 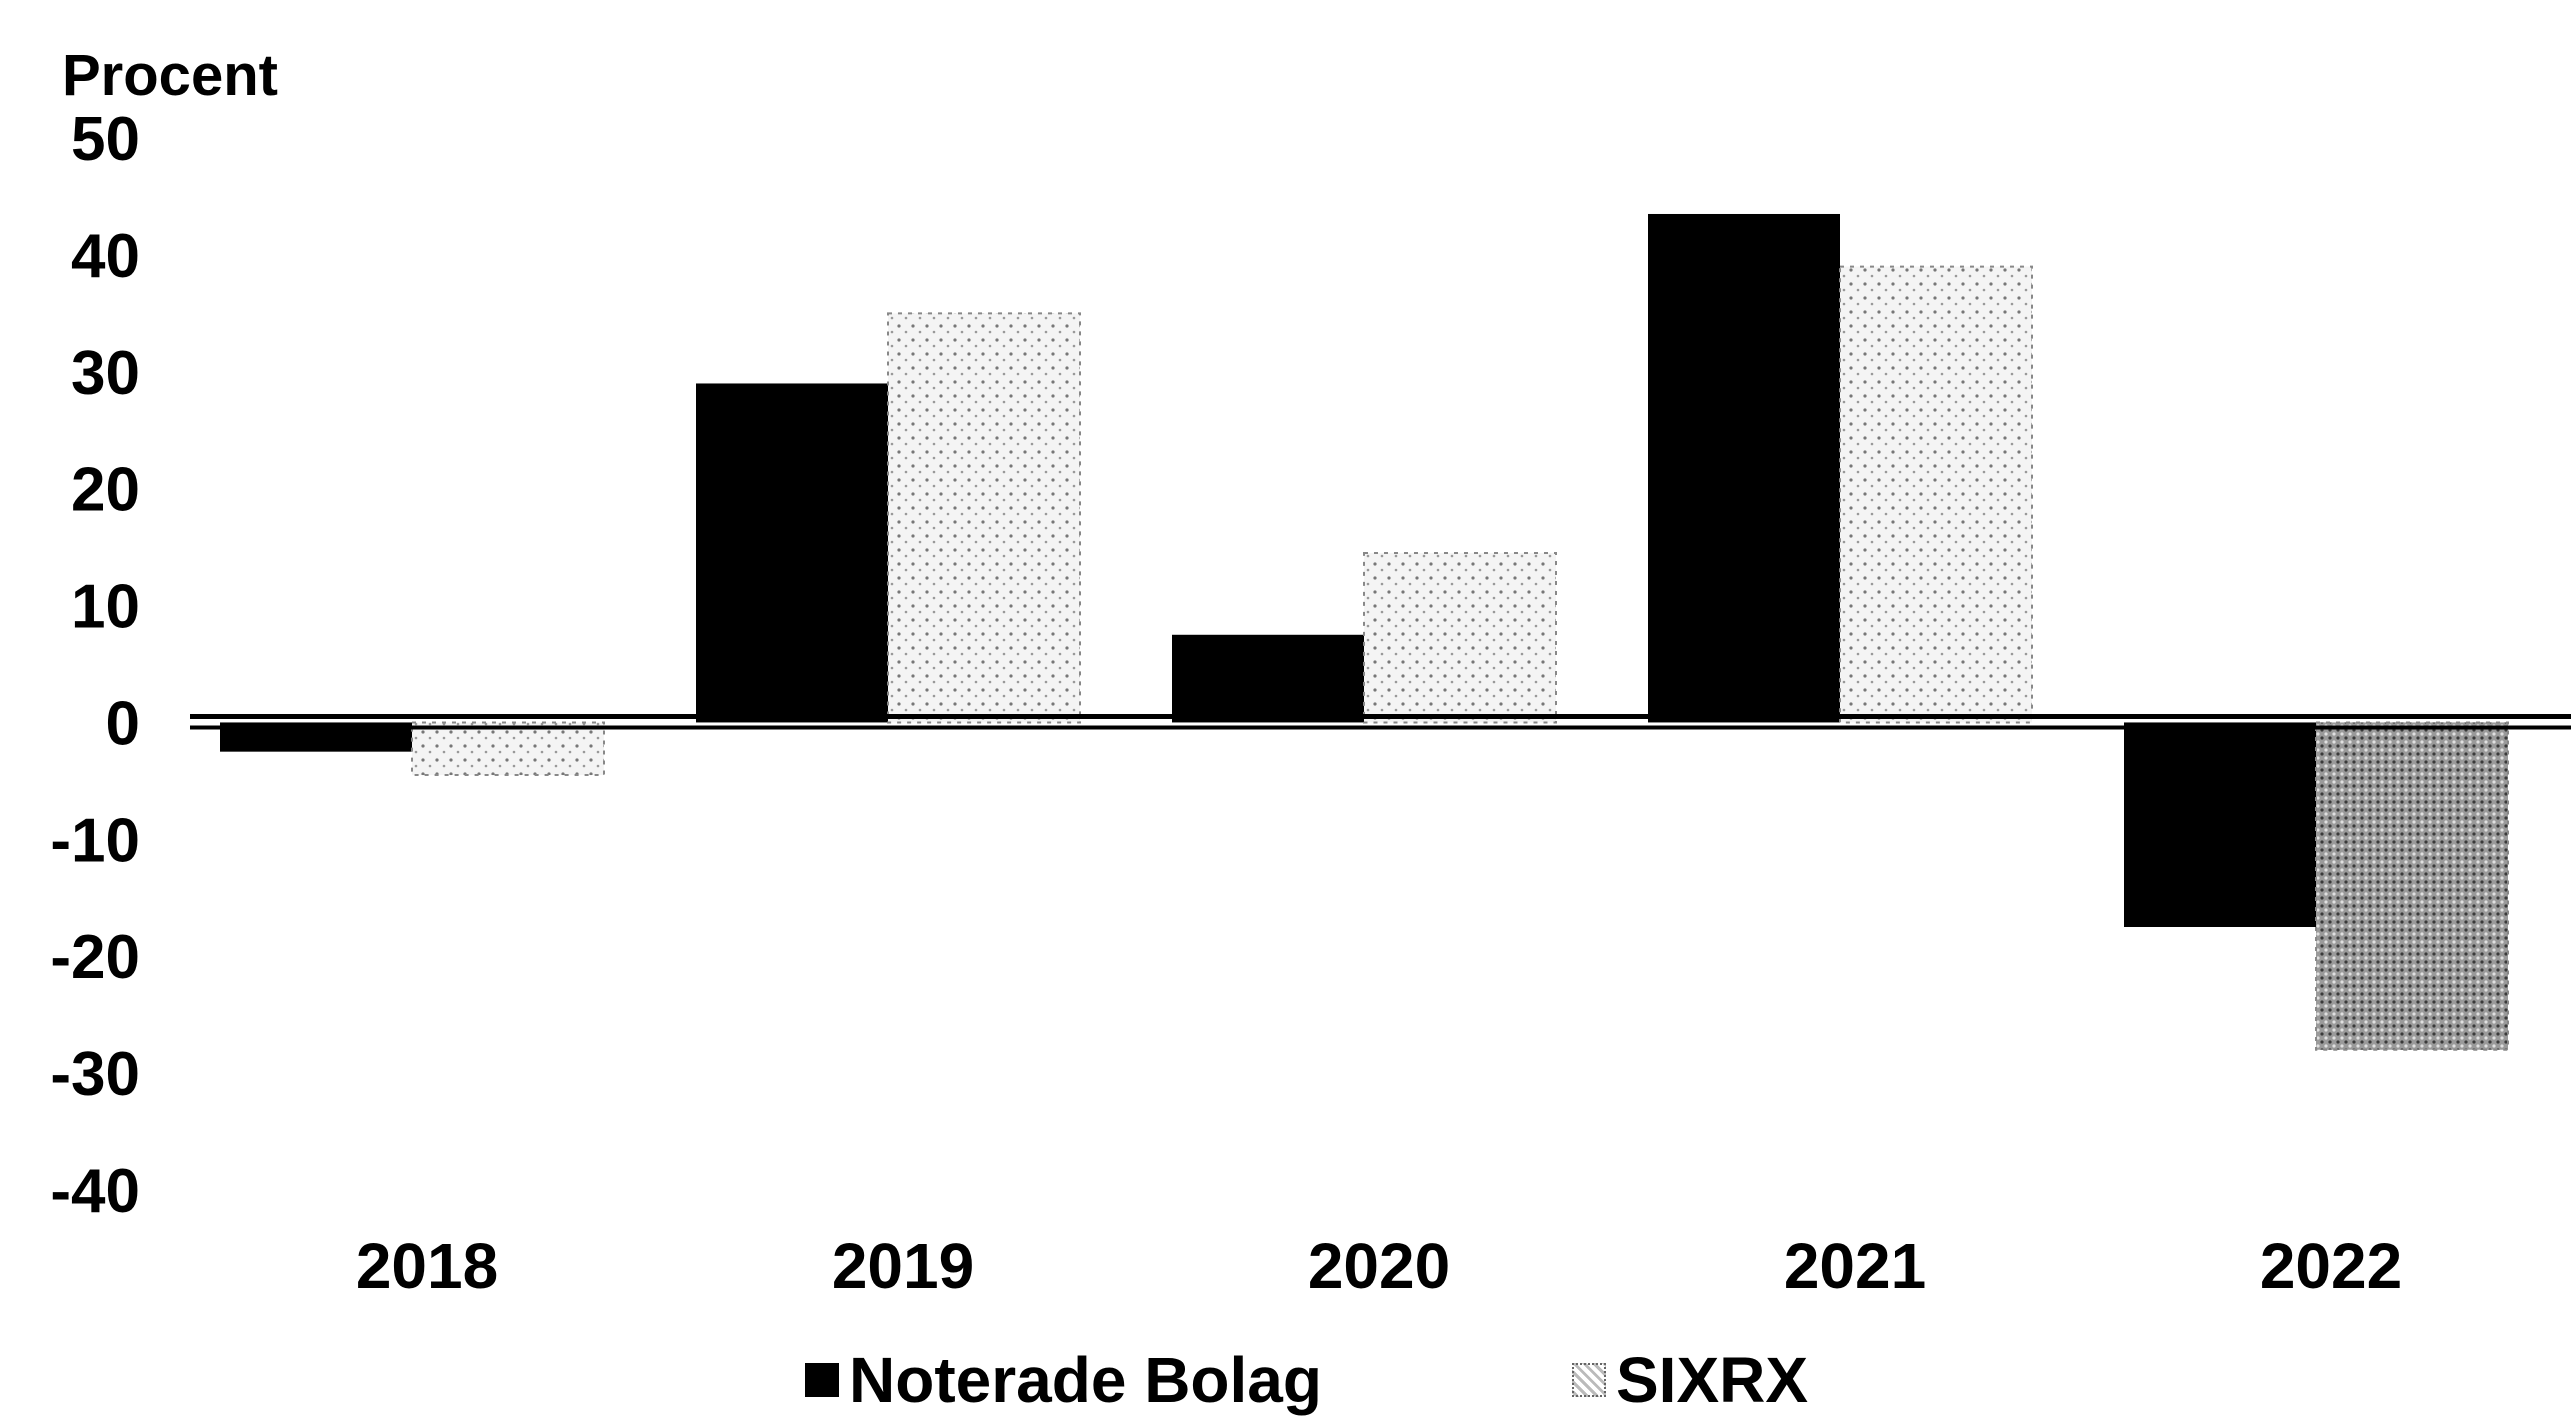 What do you see at coordinates (1460, 637) in the screenshot?
I see `bar-sixrx-2020` at bounding box center [1460, 637].